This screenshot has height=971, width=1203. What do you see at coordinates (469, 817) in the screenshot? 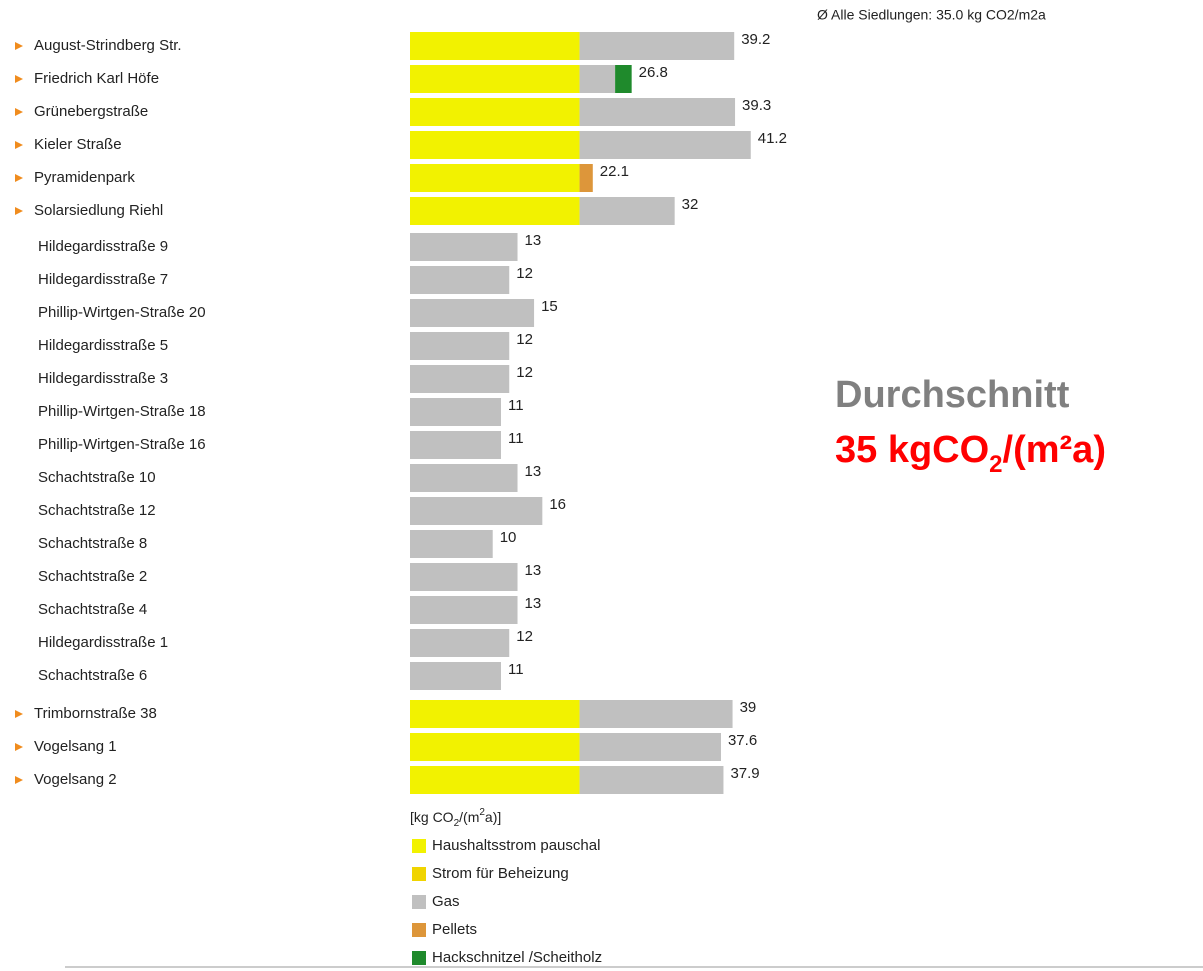
I see `unit-part: /(m` at bounding box center [469, 817].